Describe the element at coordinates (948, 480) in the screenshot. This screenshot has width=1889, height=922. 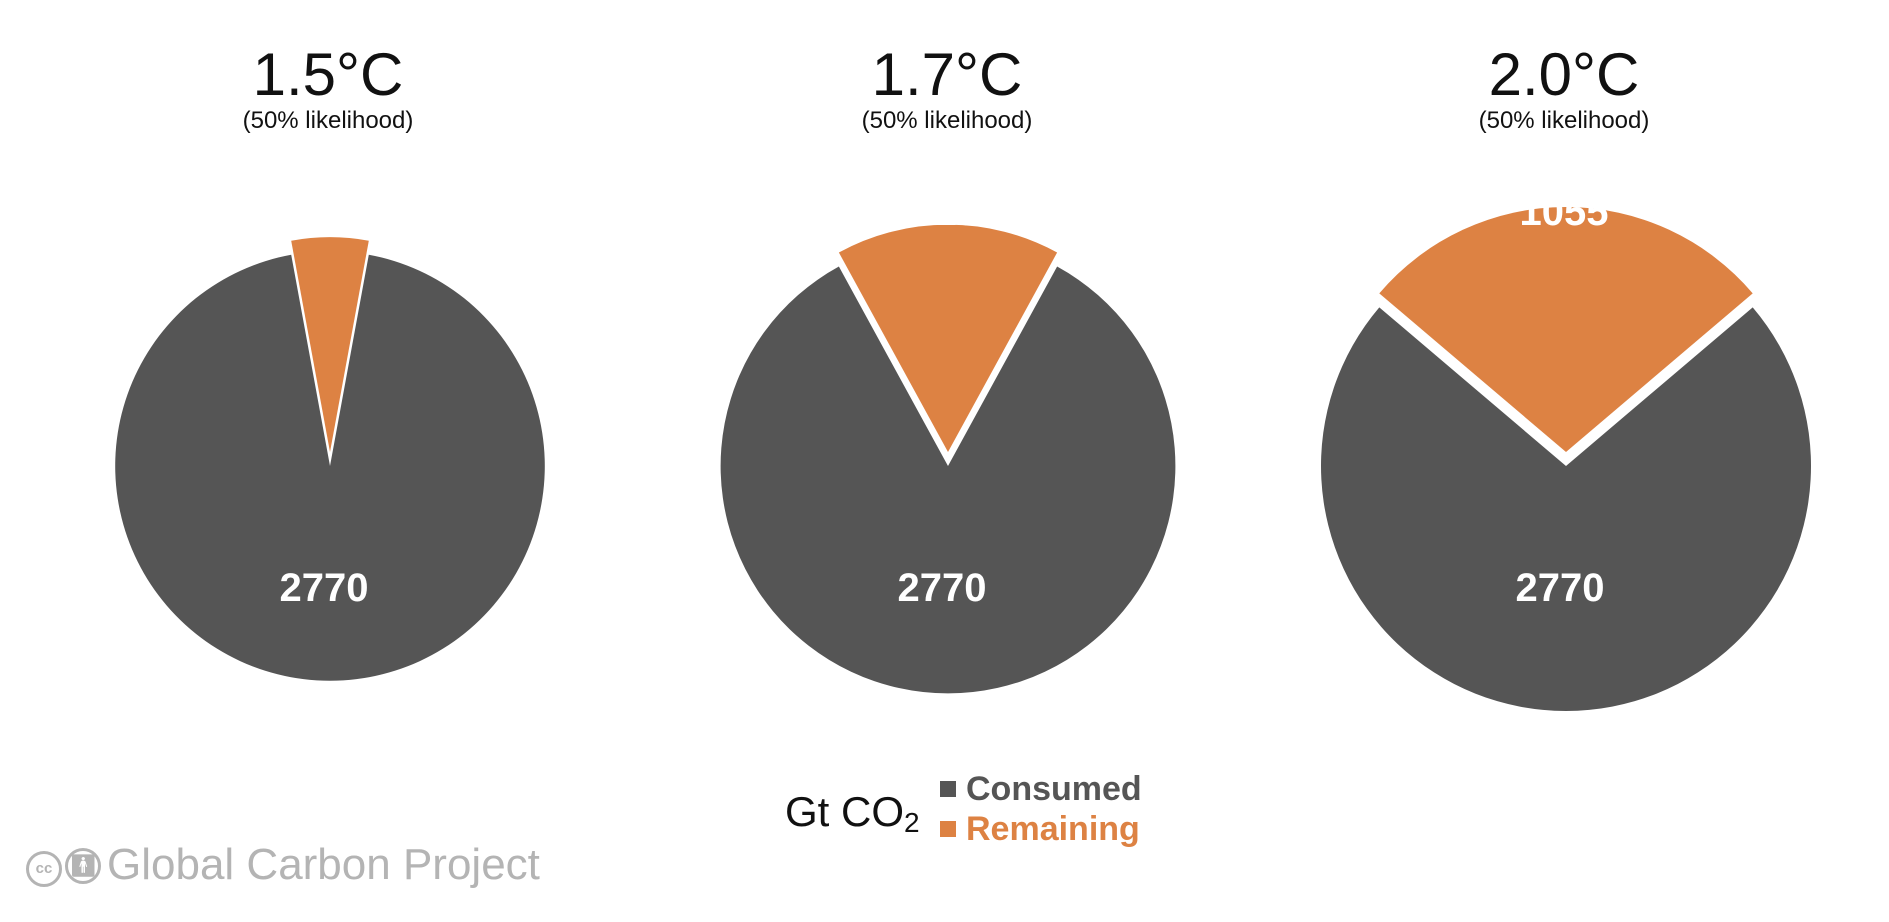
I see `pie-2-slice-consumed` at that location.